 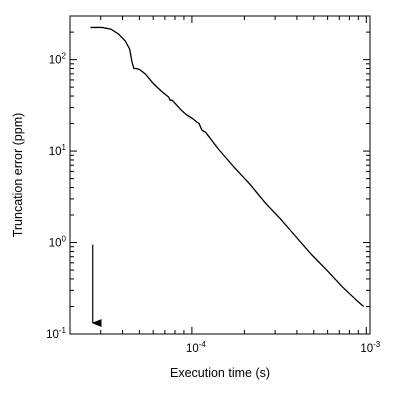 I want to click on x-tick-label: 10⁻³, so click(x=370, y=347).